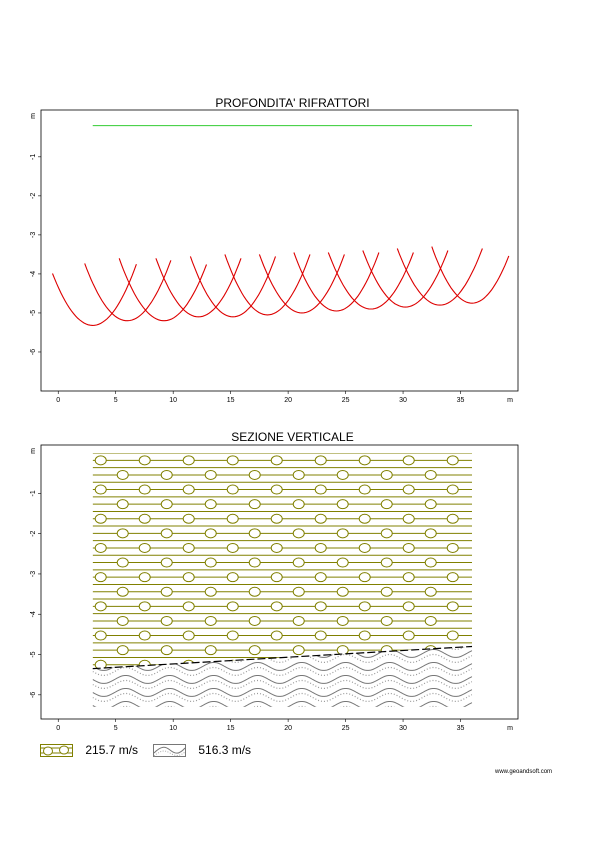 Image resolution: width=595 pixels, height=842 pixels. I want to click on refractor-x-tick-label: 25, so click(346, 400).